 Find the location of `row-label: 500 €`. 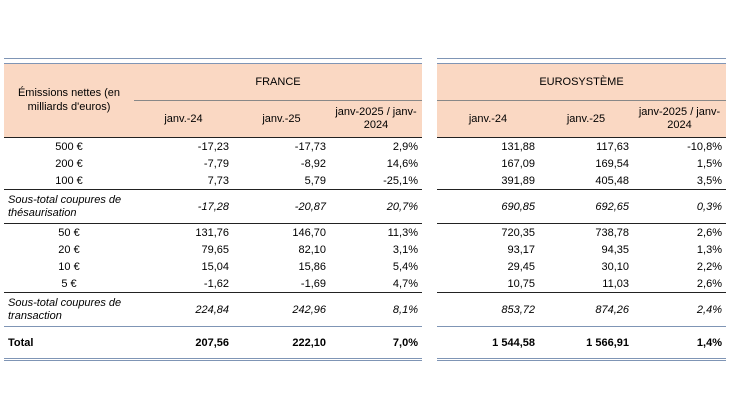

row-label: 500 € is located at coordinates (69, 146).